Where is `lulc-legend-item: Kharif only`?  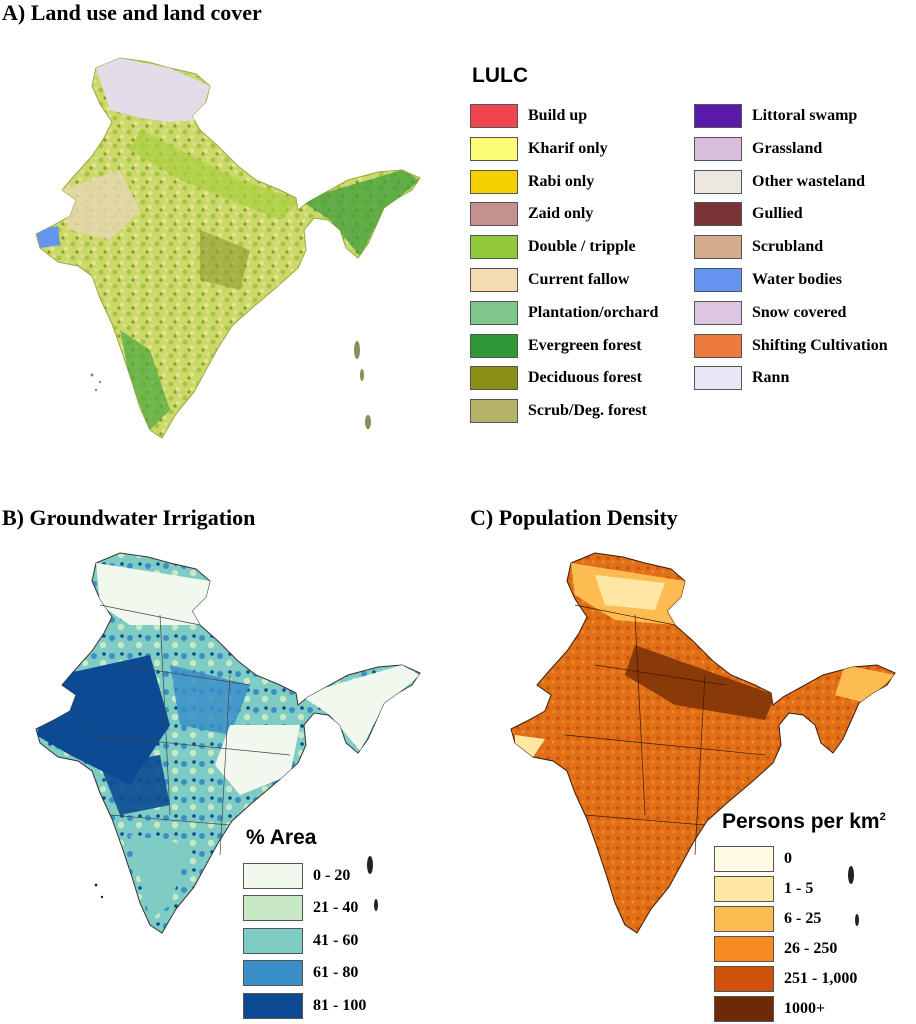 lulc-legend-item: Kharif only is located at coordinates (539, 149).